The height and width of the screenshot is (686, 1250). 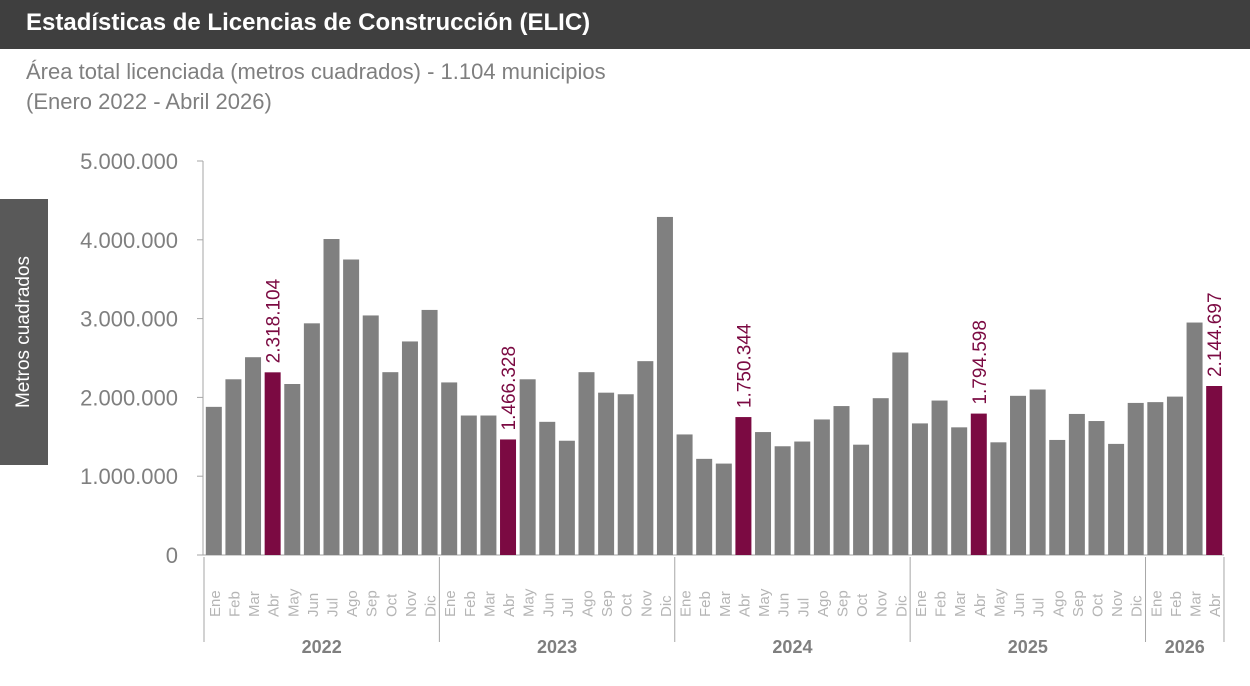 I want to click on data-label: 1.466.328, so click(x=509, y=388).